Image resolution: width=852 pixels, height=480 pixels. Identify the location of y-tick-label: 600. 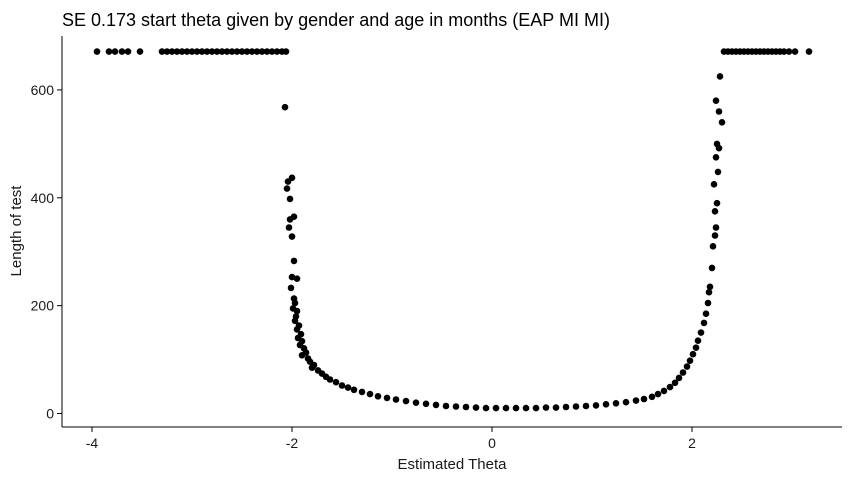
(43, 90).